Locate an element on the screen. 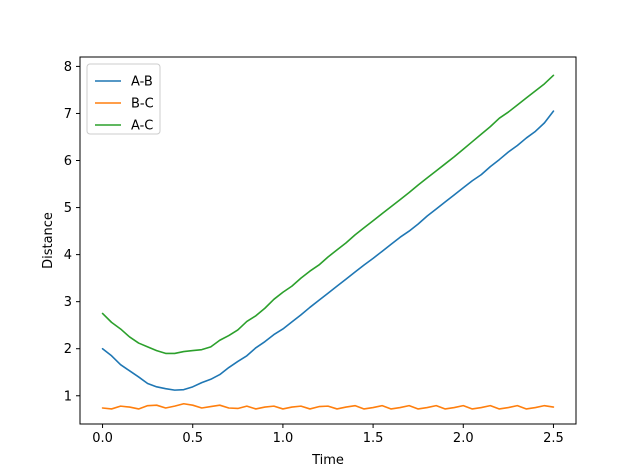 The width and height of the screenshot is (640, 476). x-axis-label: Time is located at coordinates (327, 460).